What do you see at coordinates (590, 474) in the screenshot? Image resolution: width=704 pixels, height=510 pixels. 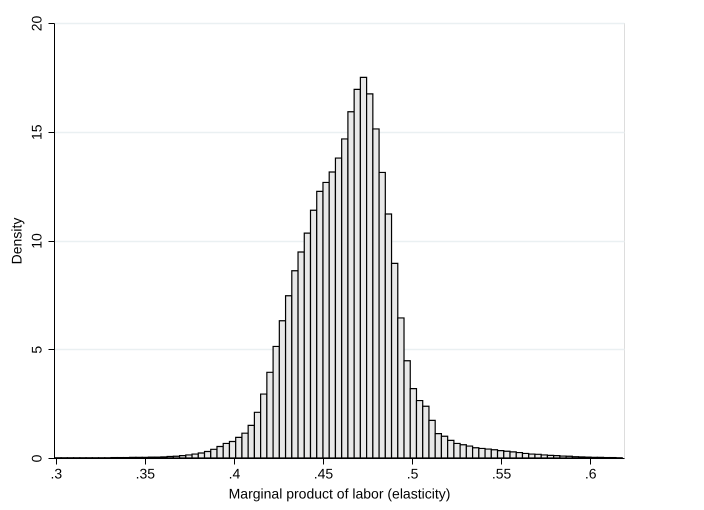 I see `x-tick-label: .6` at bounding box center [590, 474].